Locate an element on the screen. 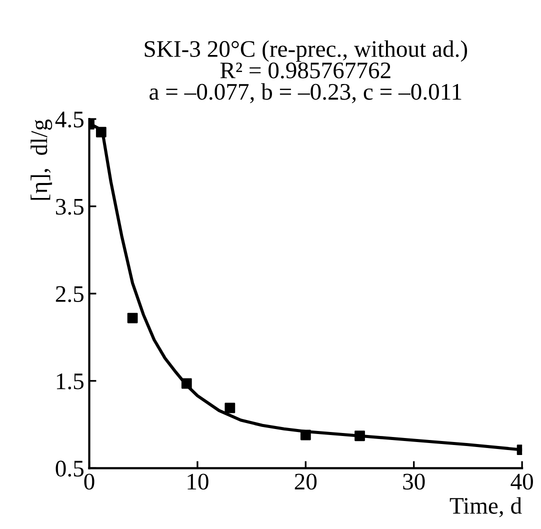 Image resolution: width=541 pixels, height=529 pixels. x-axis-title: Time, d is located at coordinates (486, 507).